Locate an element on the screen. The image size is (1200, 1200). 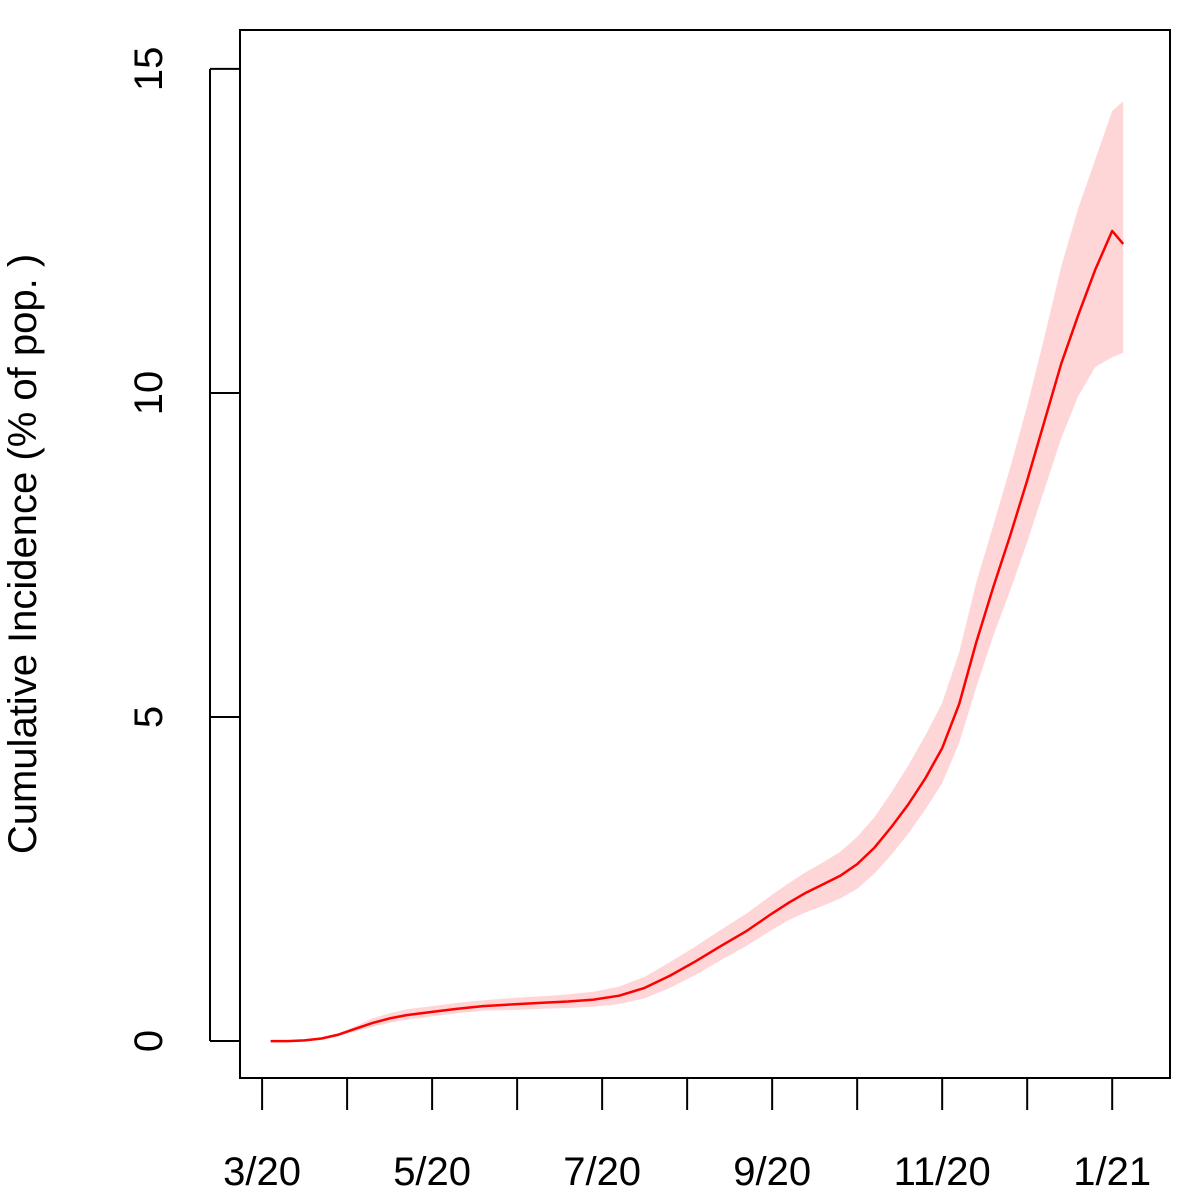
x-axis: 3/20 5/20 7/20 9/20 11/20 1/21 is located at coordinates (687, 1135).